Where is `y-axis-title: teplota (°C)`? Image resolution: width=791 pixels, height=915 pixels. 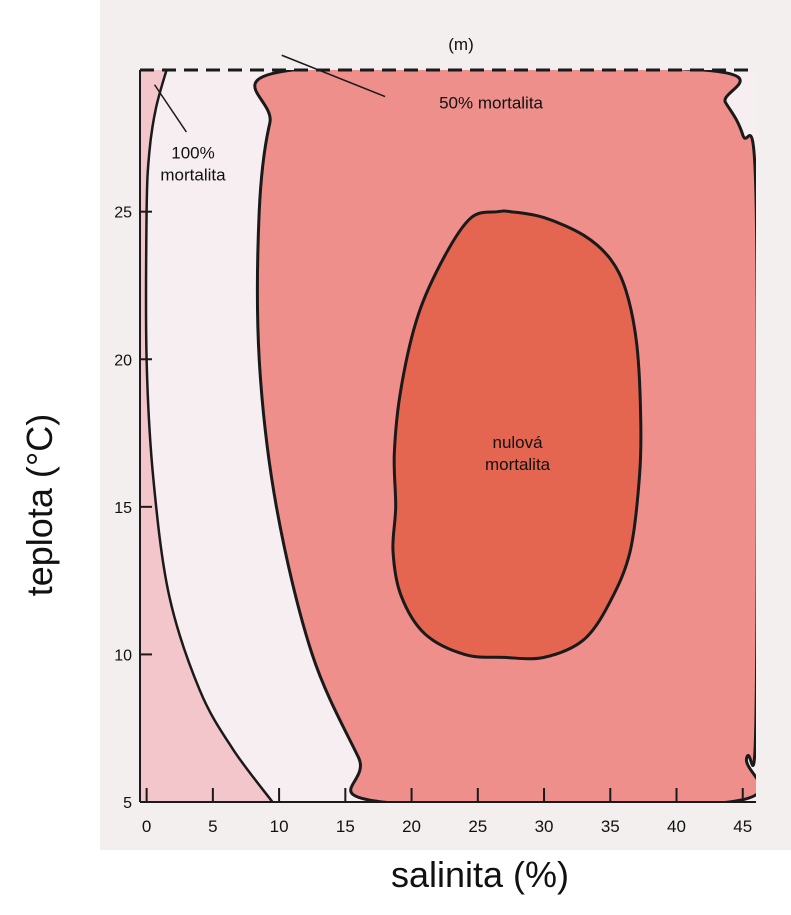 y-axis-title: teplota (°C) is located at coordinates (39, 505).